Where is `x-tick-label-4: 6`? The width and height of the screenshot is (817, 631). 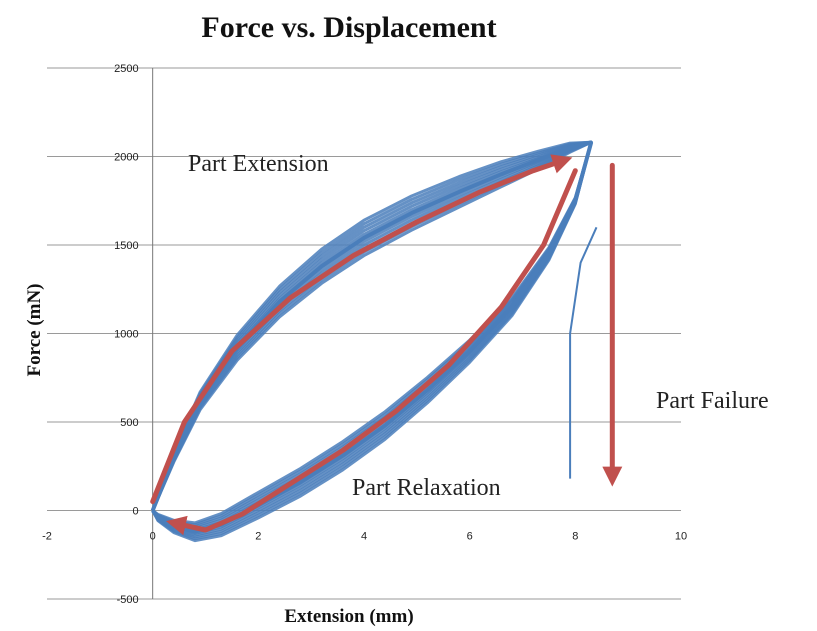
x-tick-label-4: 6 is located at coordinates (470, 537).